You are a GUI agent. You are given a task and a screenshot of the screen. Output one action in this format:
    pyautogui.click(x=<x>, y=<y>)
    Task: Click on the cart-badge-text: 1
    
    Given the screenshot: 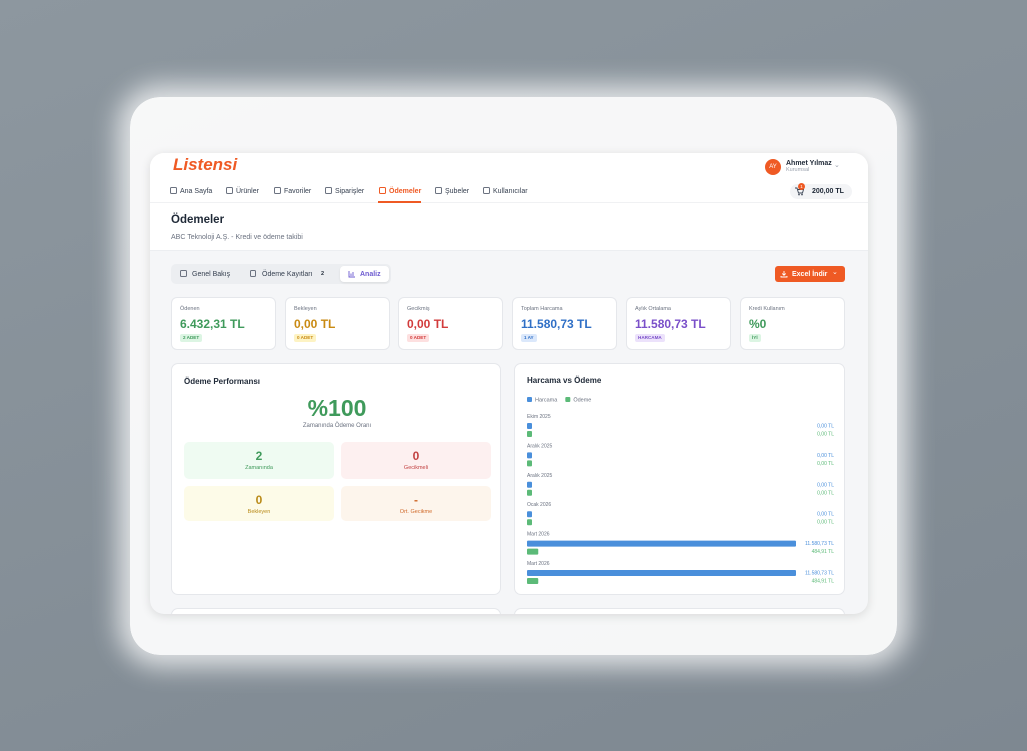 What is the action you would take?
    pyautogui.click(x=801, y=186)
    